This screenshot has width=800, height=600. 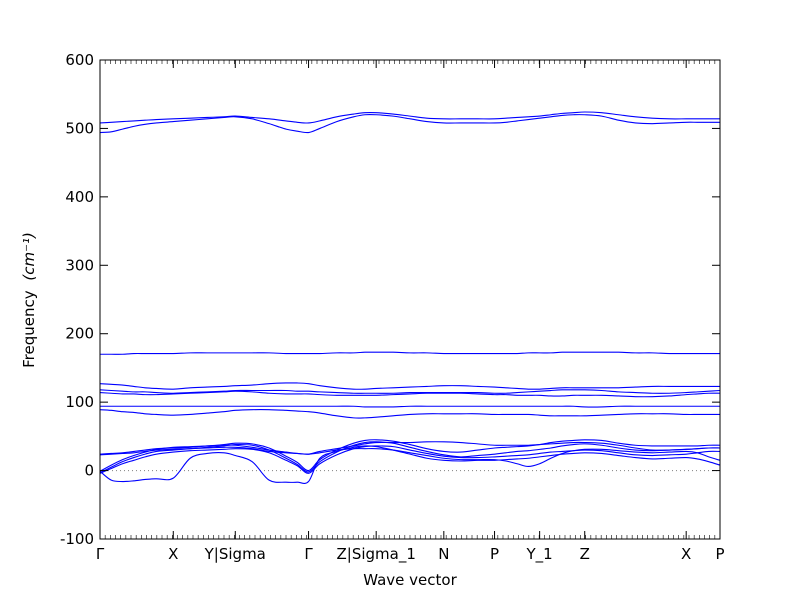 I want to click on y-axis-label-text: Frequency, so click(x=29, y=329).